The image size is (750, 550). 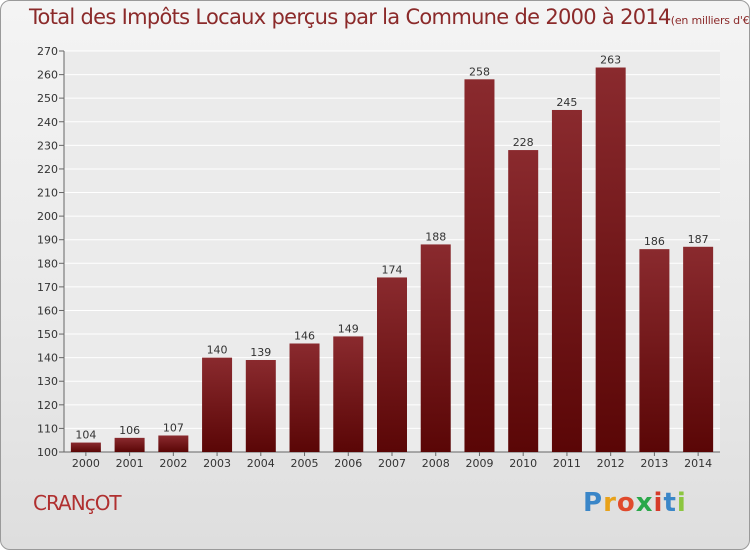 I want to click on value-label: 228, so click(x=523, y=142).